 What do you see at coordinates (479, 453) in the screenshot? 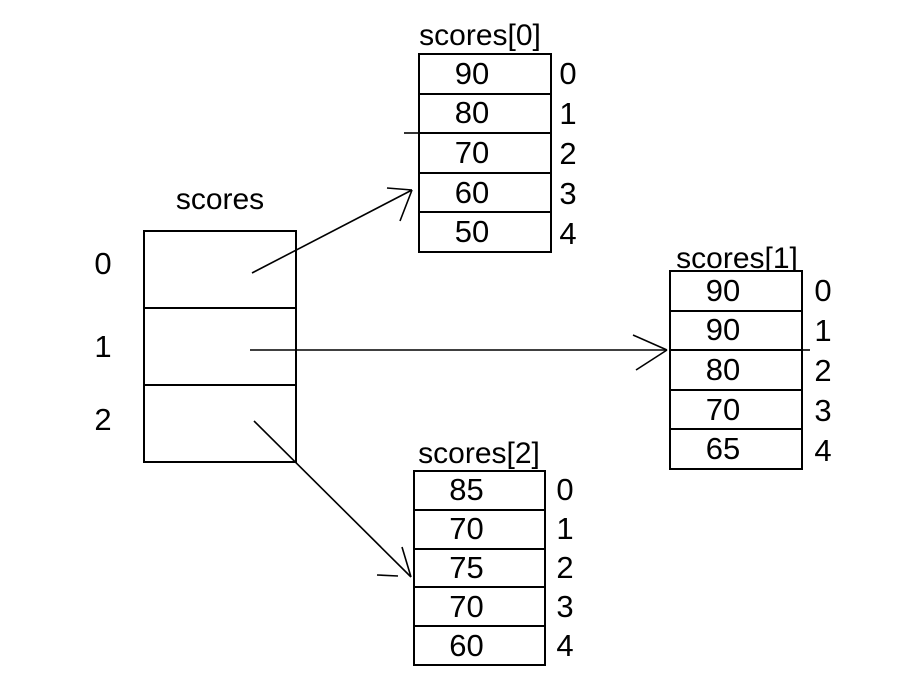
I see `sub-array-2-title: scores[2]` at bounding box center [479, 453].